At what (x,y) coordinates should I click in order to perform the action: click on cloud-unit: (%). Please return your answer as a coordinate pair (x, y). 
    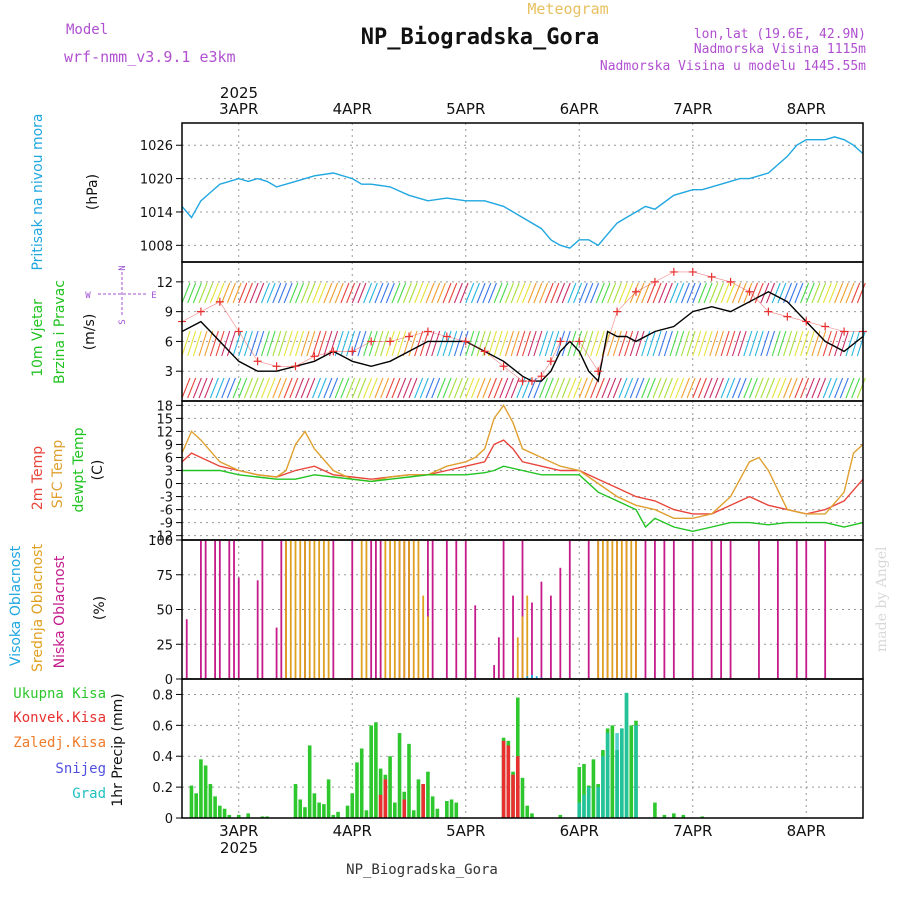
    Looking at the image, I should click on (100, 608).